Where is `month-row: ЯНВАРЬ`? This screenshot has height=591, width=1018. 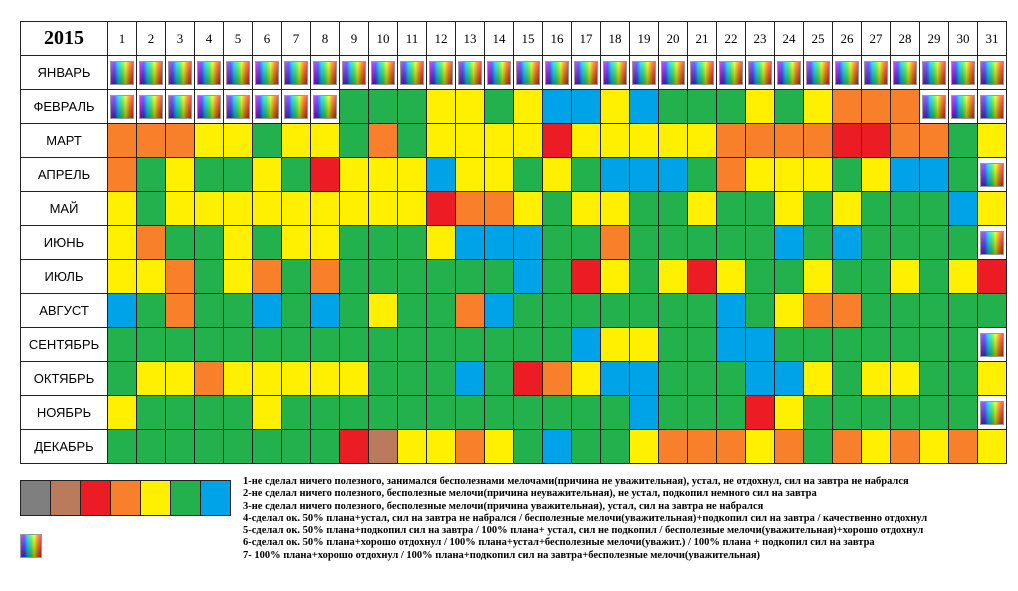
month-row: ЯНВАРЬ is located at coordinates (513, 72).